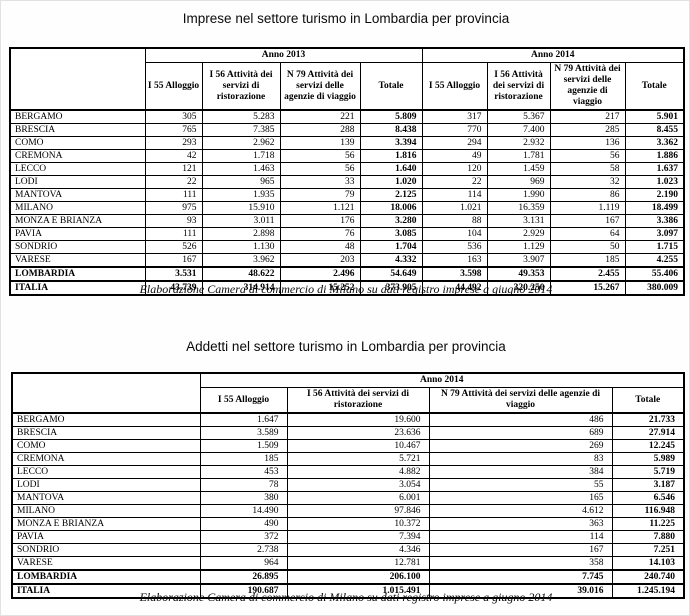 Image resolution: width=690 pixels, height=616 pixels. Describe the element at coordinates (391, 182) in the screenshot. I see `total-cell: 1.020` at that location.